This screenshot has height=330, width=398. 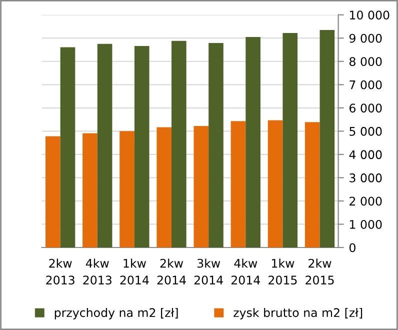 I want to click on y-tick-label: 4 000, so click(x=365, y=155).